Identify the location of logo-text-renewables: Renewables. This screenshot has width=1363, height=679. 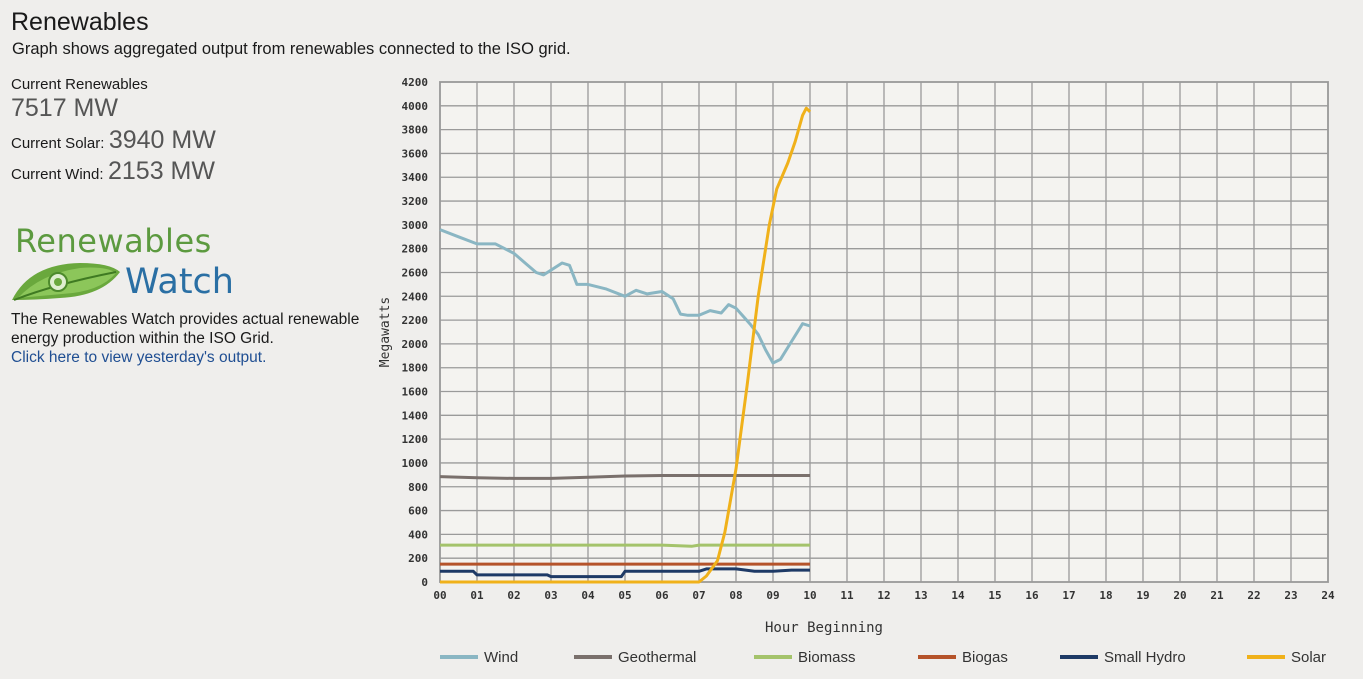
(113, 241).